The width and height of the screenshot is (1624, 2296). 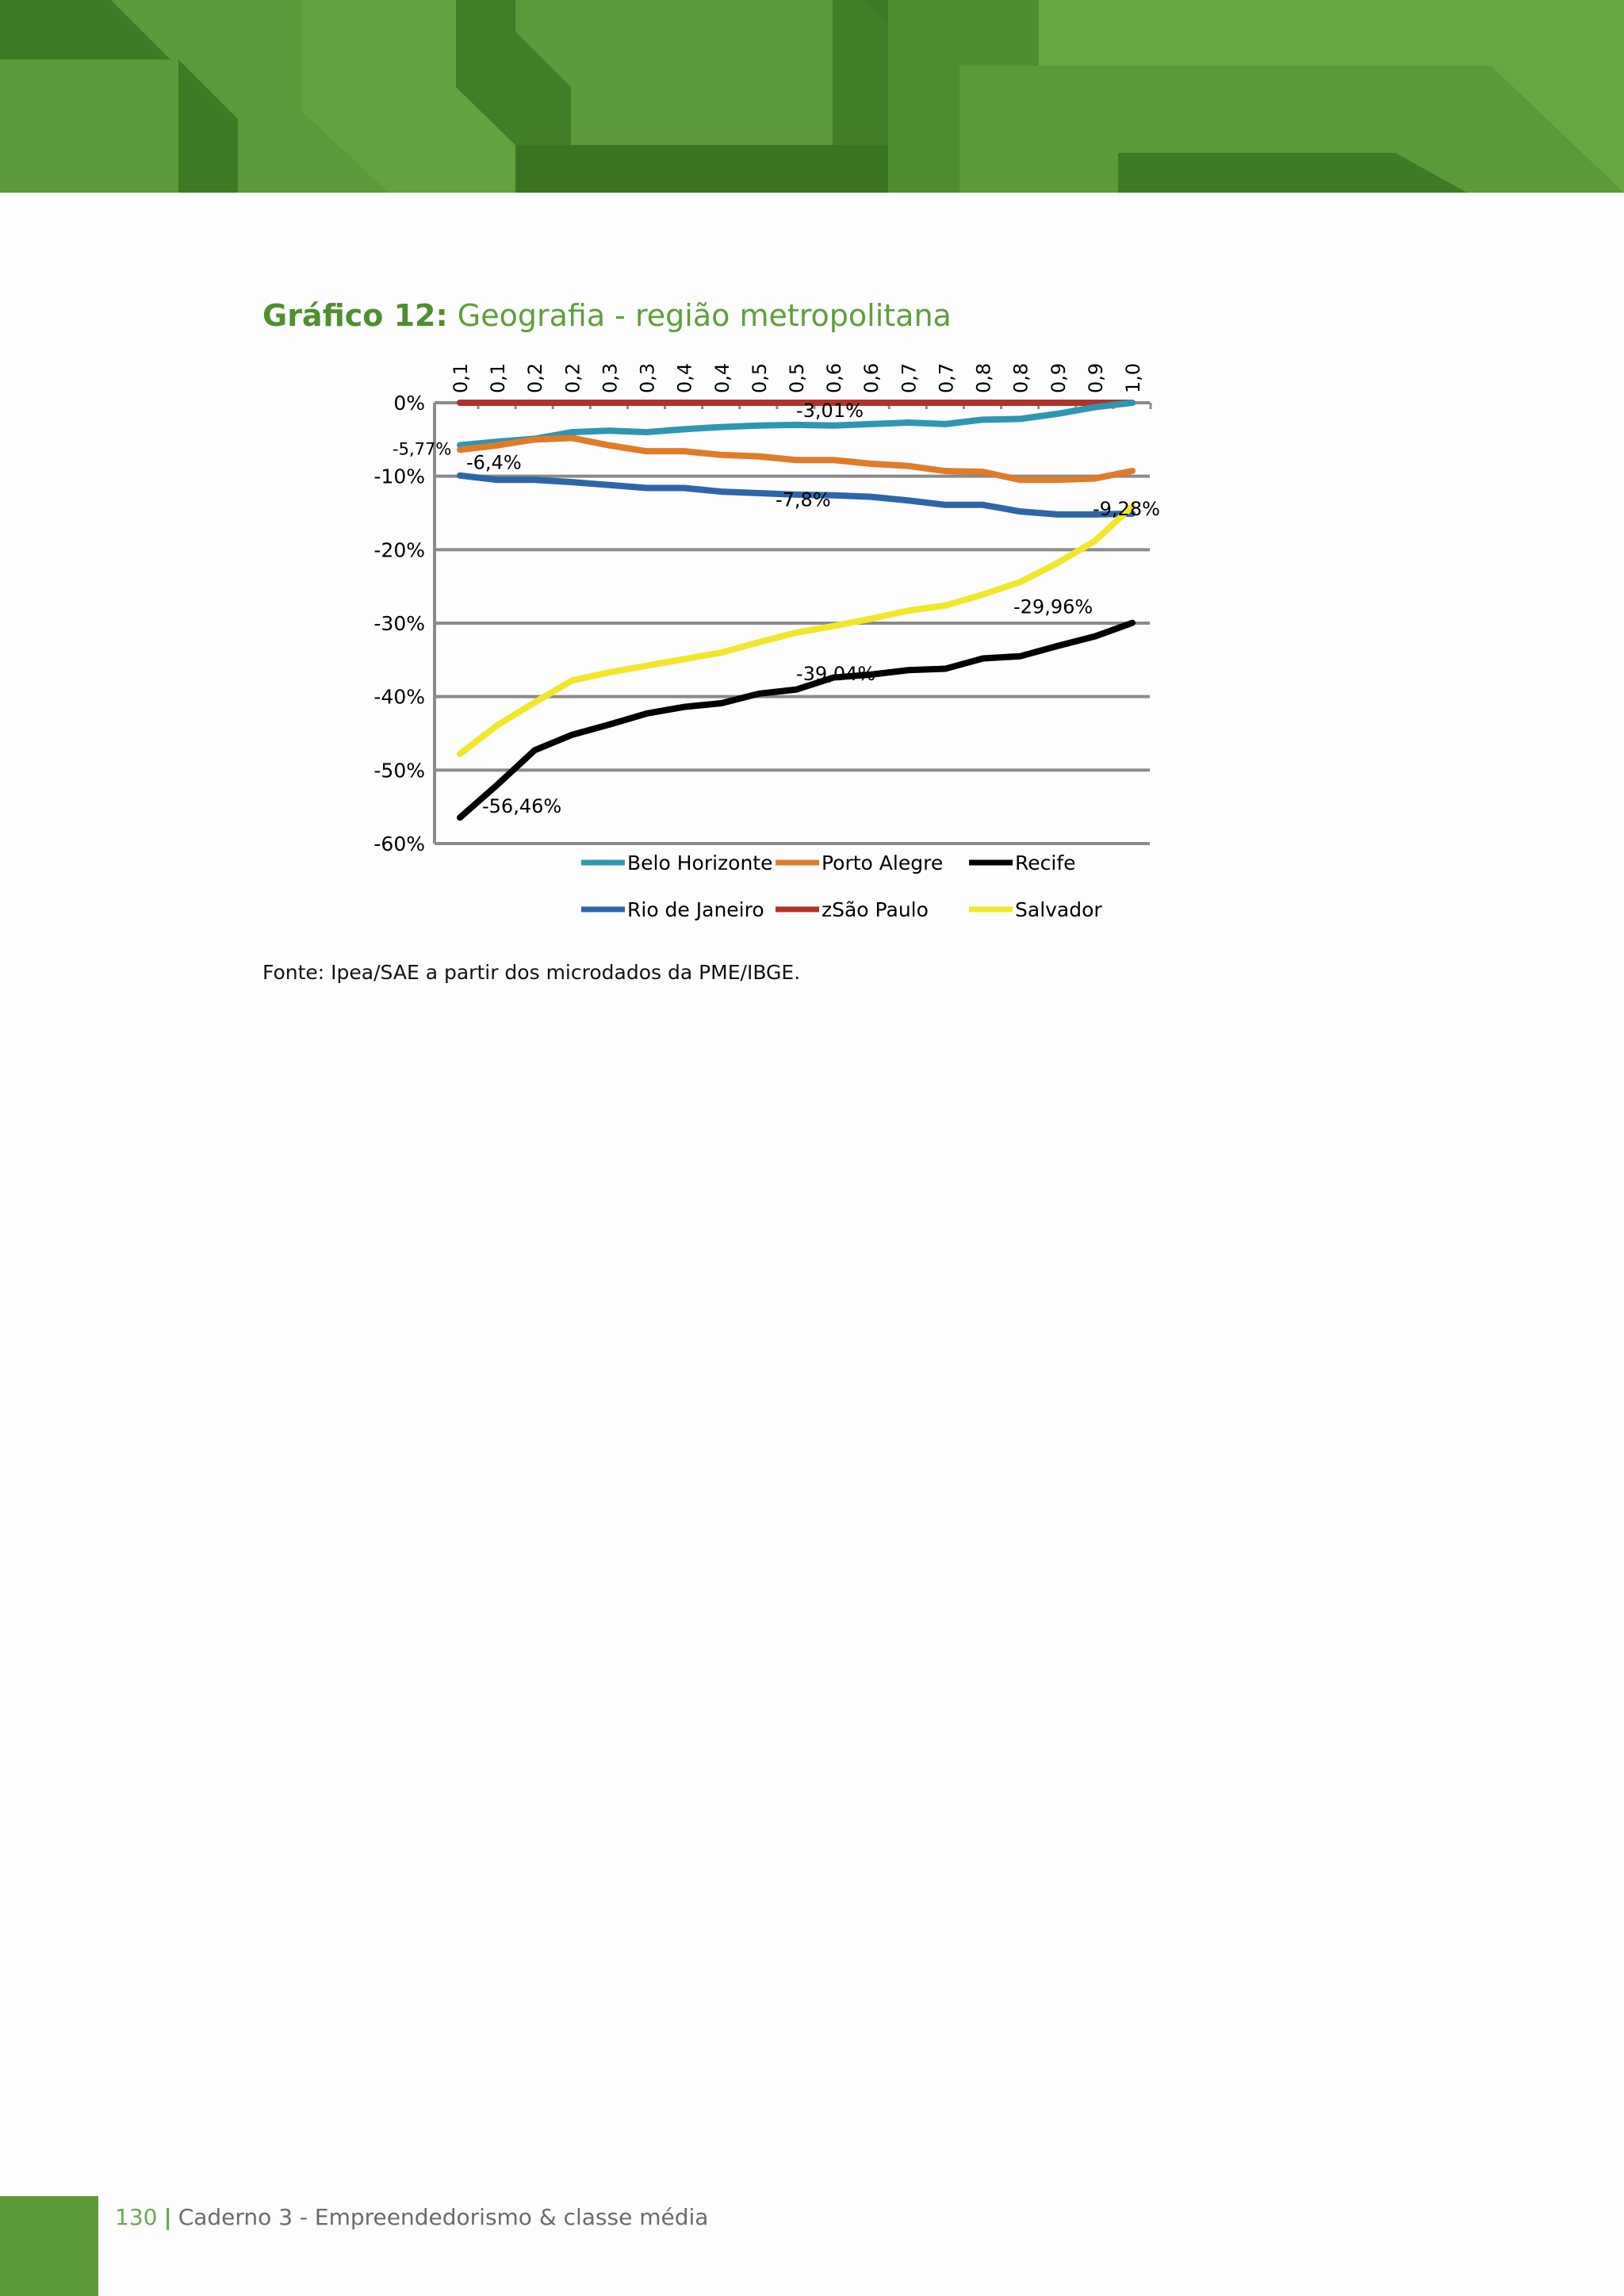 I want to click on y-tick-label: 0%, so click(x=409, y=404).